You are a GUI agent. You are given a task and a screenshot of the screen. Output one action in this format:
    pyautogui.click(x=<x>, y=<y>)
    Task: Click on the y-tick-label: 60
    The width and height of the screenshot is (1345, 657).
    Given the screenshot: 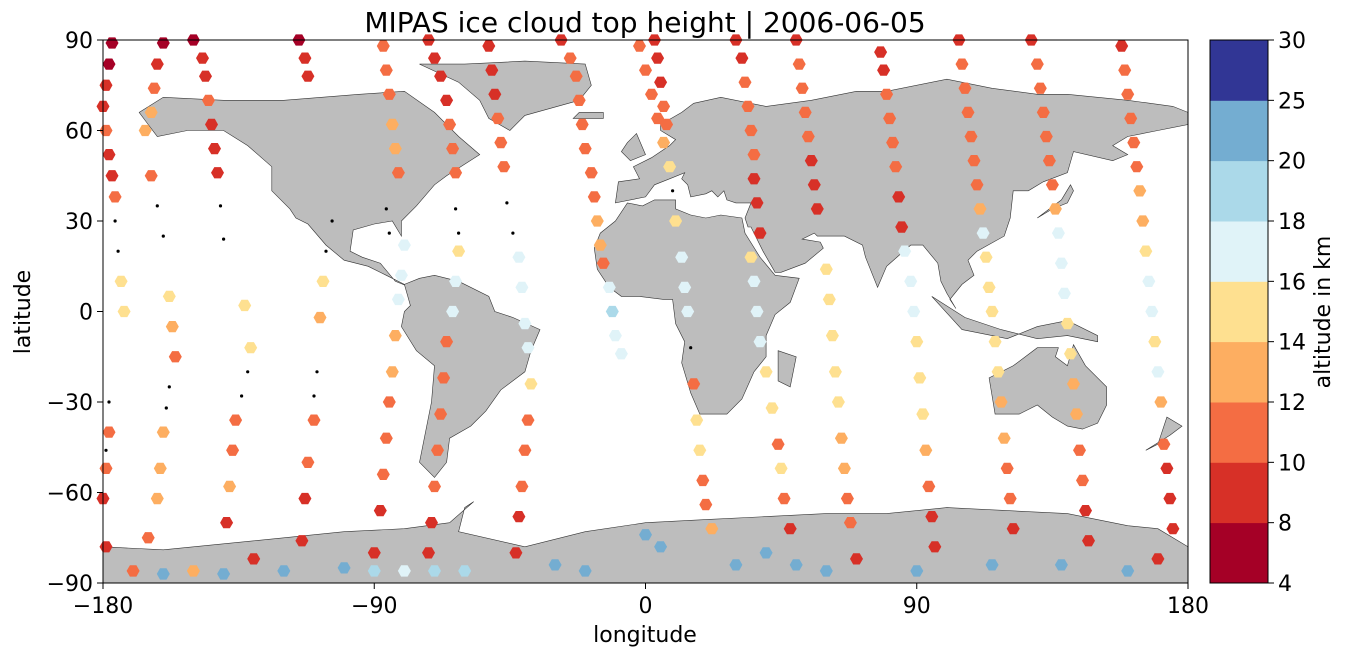 What is the action you would take?
    pyautogui.click(x=79, y=132)
    